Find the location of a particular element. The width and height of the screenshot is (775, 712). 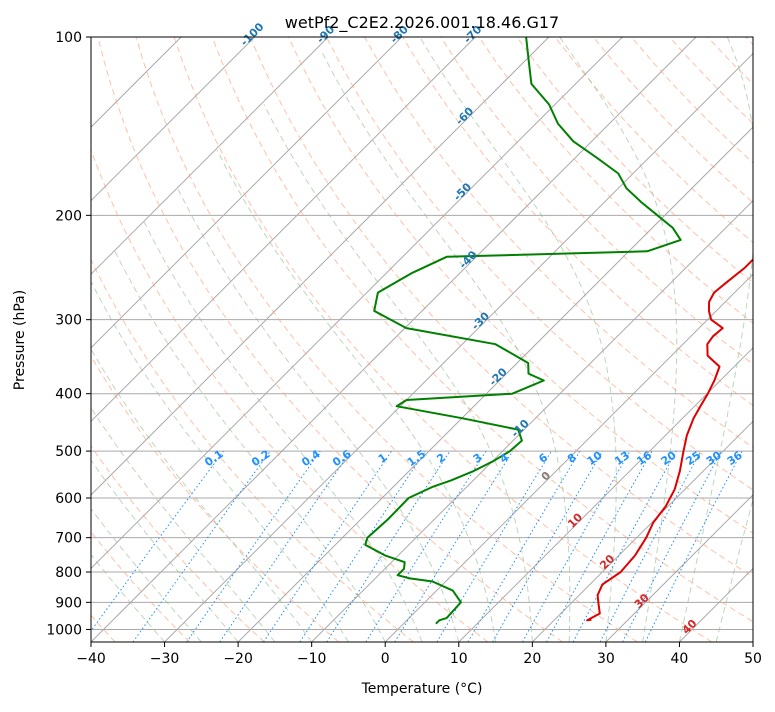

y-tick-label: 1000 is located at coordinates (64, 630).